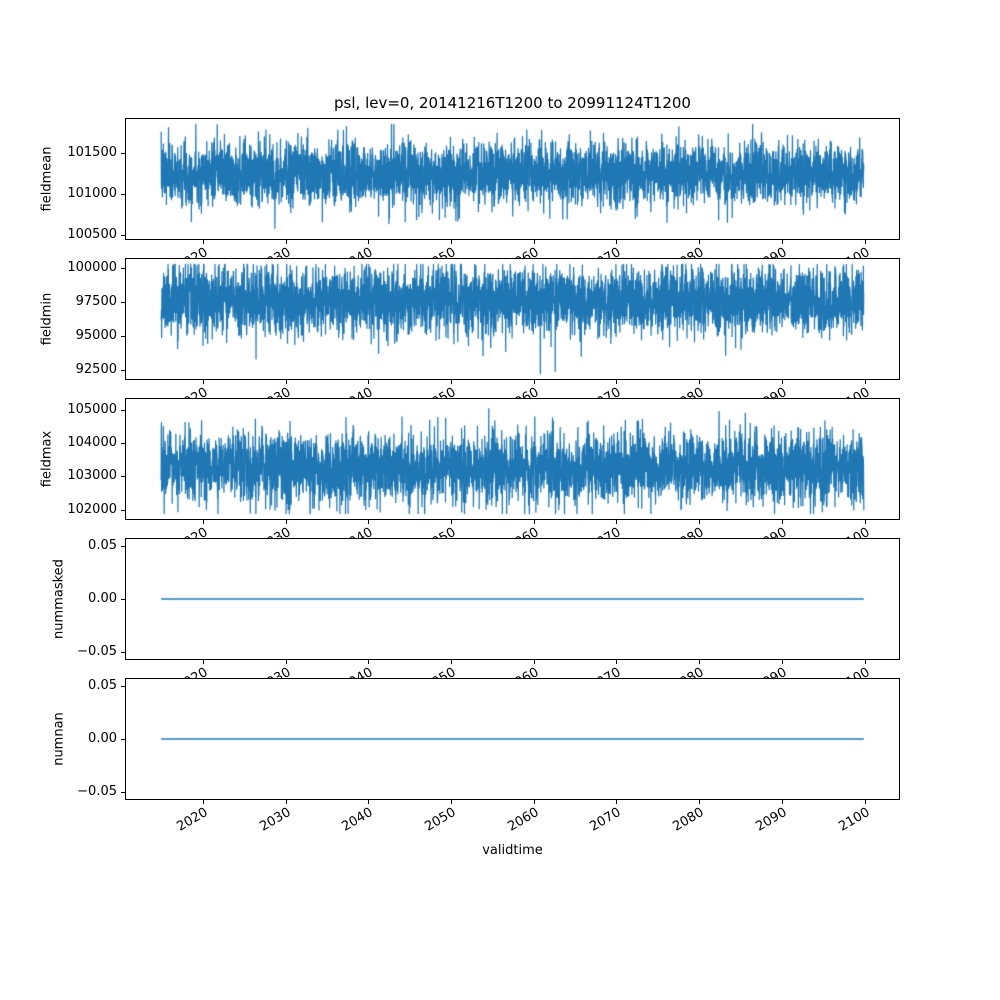 The height and width of the screenshot is (1000, 1000). Describe the element at coordinates (59, 739) in the screenshot. I see `y-axis-label-numnan: numnan` at that location.